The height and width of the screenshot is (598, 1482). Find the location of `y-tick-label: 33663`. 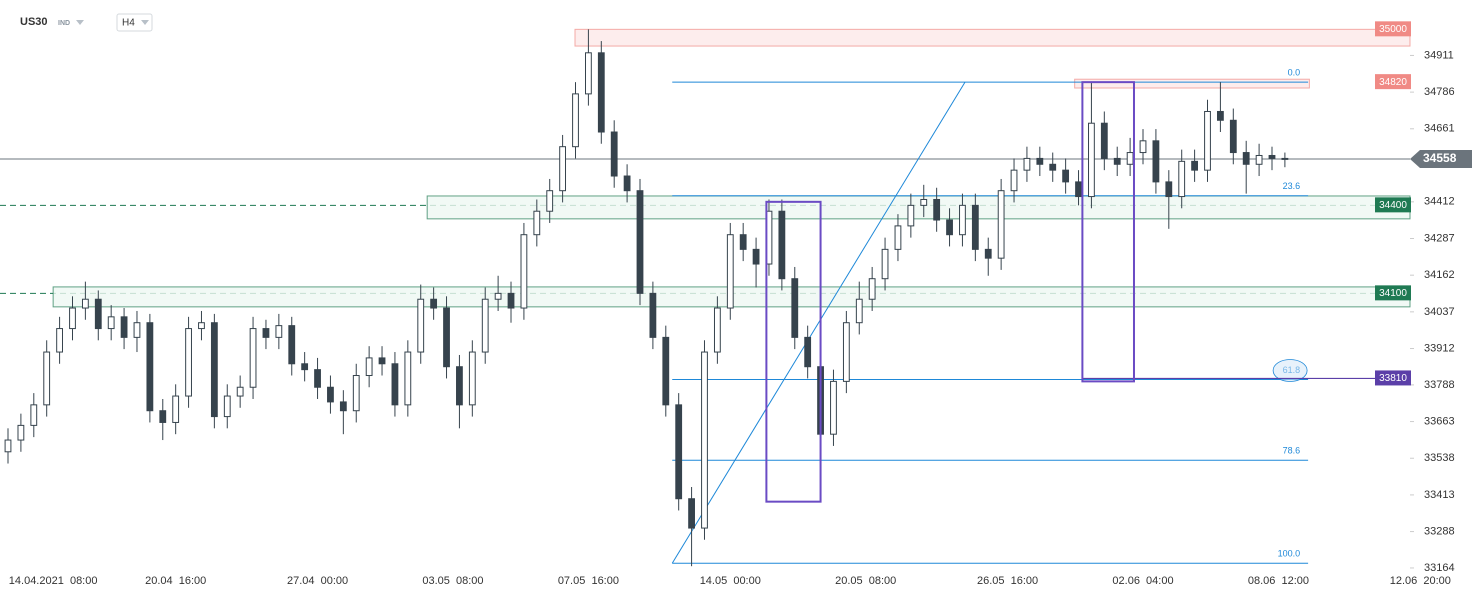

y-tick-label: 33663 is located at coordinates (1439, 421).